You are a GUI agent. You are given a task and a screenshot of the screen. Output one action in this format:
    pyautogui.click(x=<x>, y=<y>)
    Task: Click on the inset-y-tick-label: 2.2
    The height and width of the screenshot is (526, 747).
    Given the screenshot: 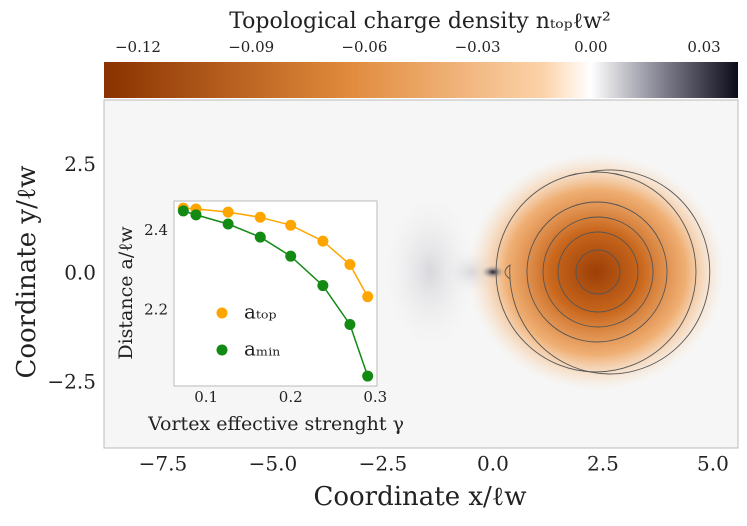 What is the action you would take?
    pyautogui.click(x=156, y=310)
    